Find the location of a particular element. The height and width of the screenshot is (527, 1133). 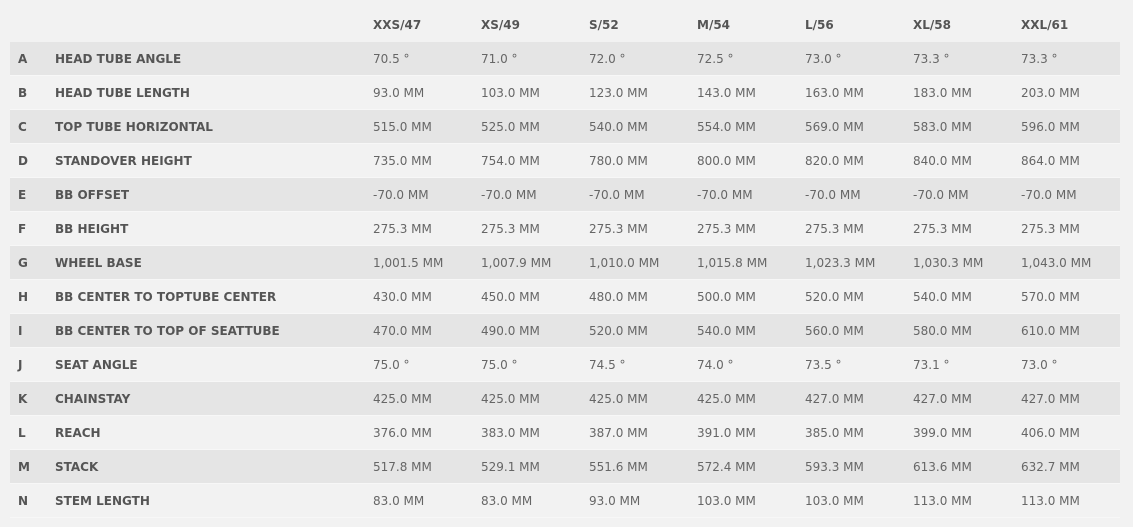

value-cell: 383.0 MM is located at coordinates (510, 432).